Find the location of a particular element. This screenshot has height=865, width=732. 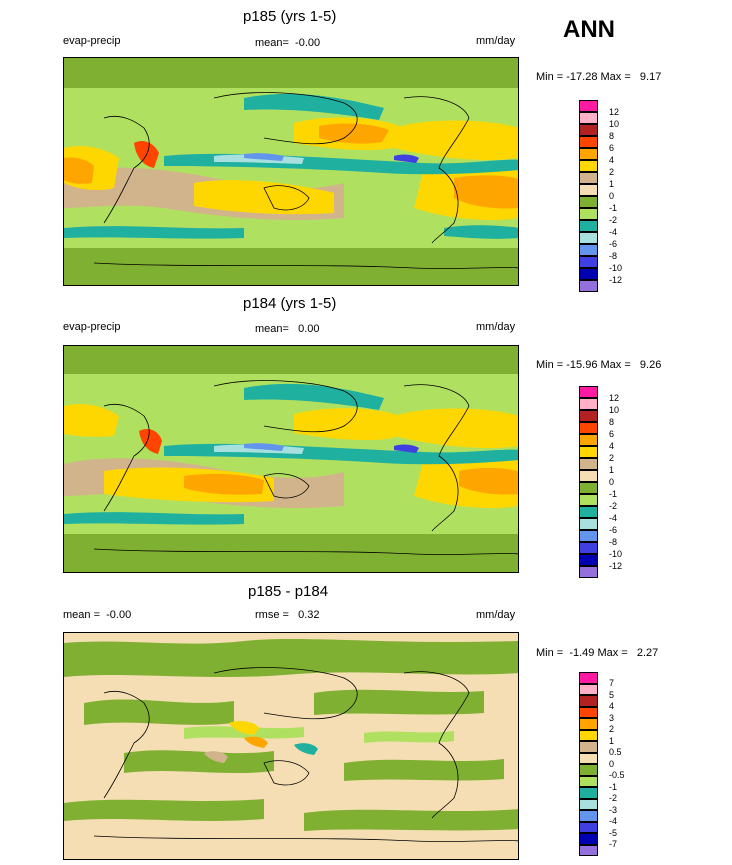

panel-3-units-label: mm/day is located at coordinates (496, 615).